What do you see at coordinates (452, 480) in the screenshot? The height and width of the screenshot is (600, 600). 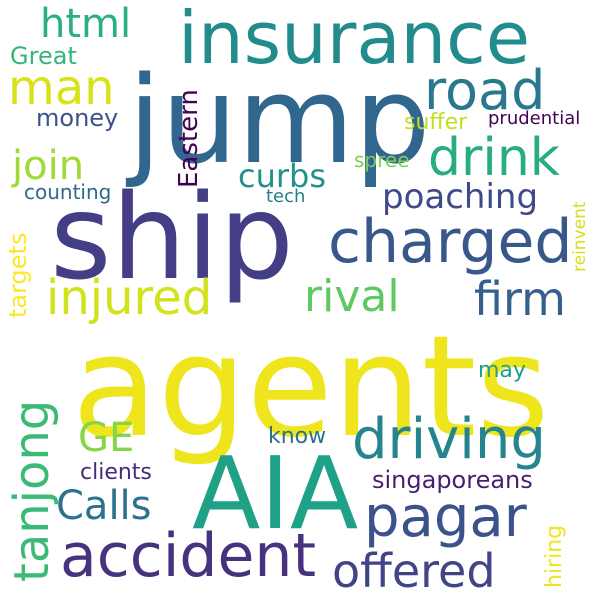 I see `word-singaporeans: singaporeans` at bounding box center [452, 480].